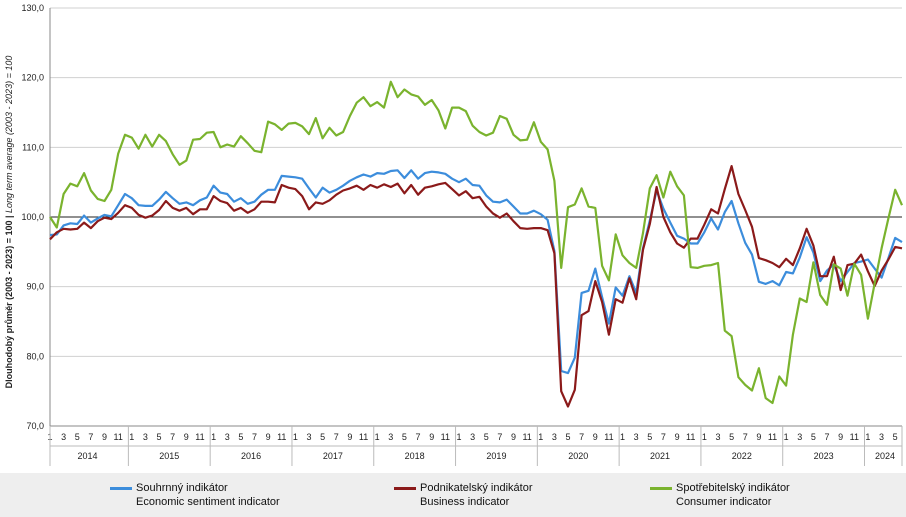 This screenshot has width=906, height=517. Describe the element at coordinates (405, 488) in the screenshot. I see `legend-swatch-business` at that location.